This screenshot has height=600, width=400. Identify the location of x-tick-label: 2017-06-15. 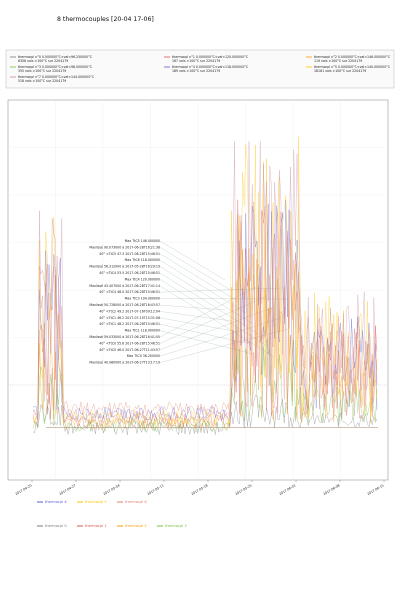
(375, 489).